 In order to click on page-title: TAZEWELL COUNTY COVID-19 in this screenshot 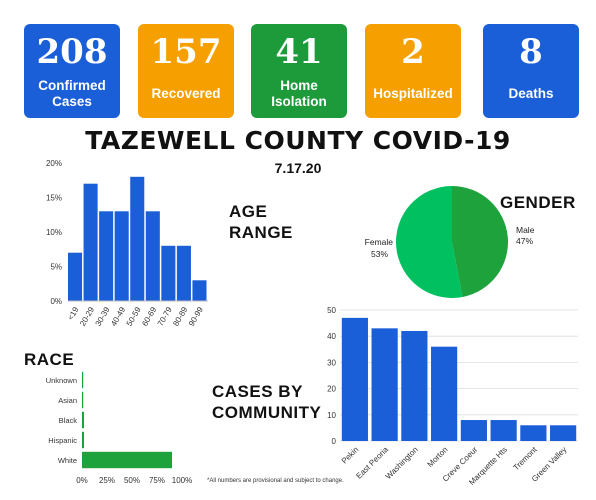, I will do `click(298, 140)`.